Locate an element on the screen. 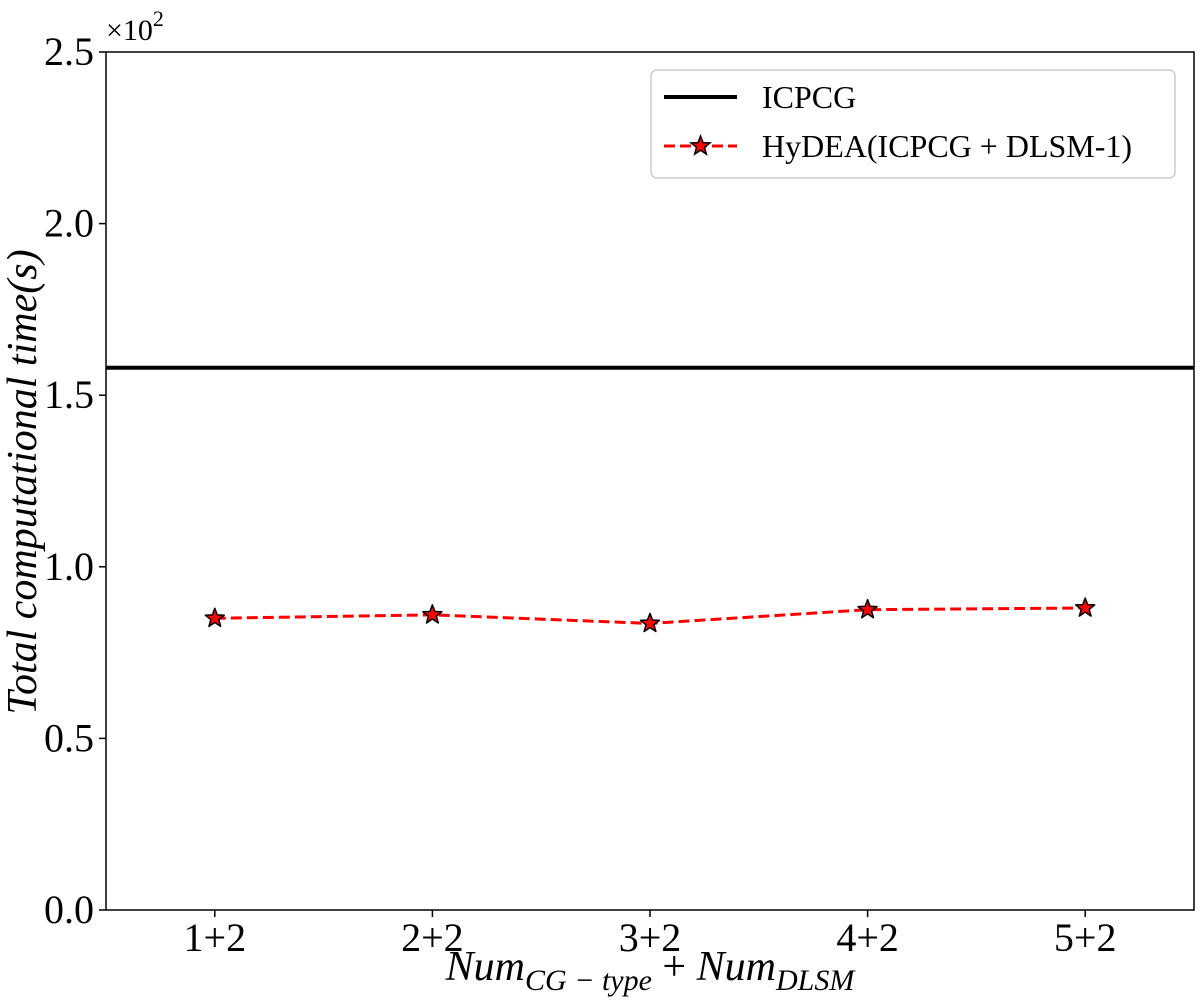 The height and width of the screenshot is (1000, 1200). x-axis-title: NumCG − type​ + NumDLSM​ is located at coordinates (651, 970).